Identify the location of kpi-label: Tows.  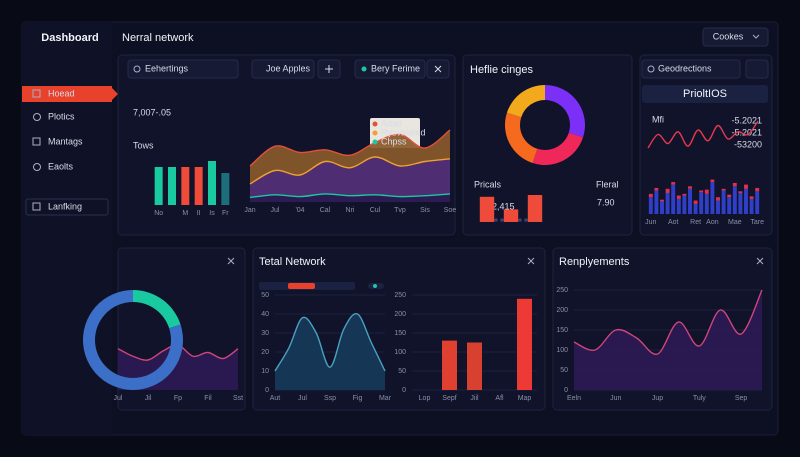
(143, 145).